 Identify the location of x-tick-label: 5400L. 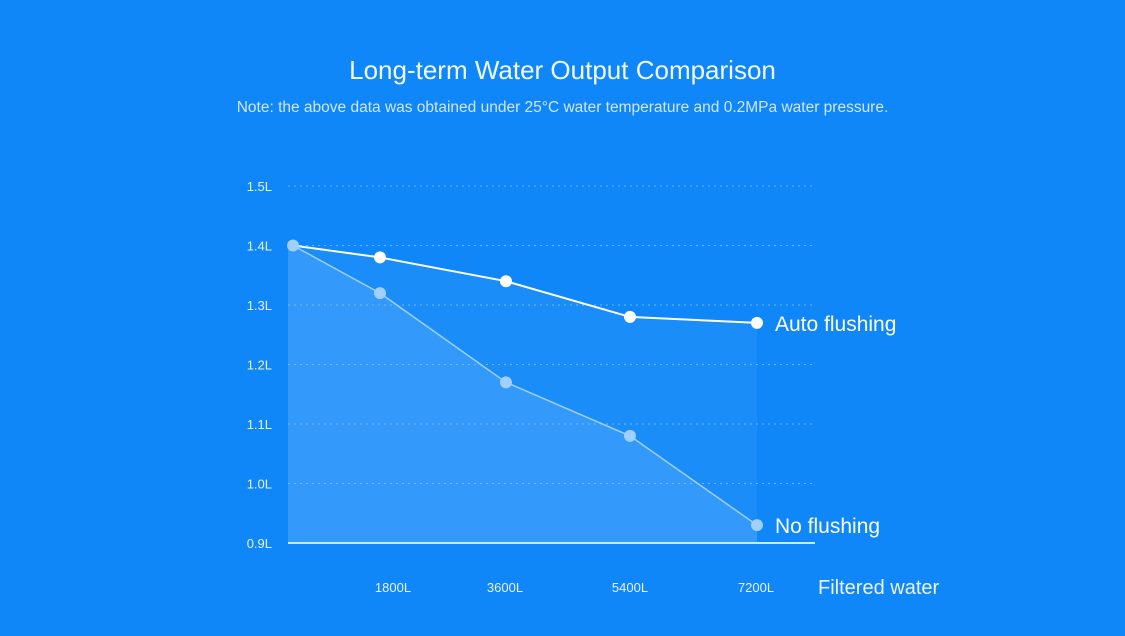
(630, 587).